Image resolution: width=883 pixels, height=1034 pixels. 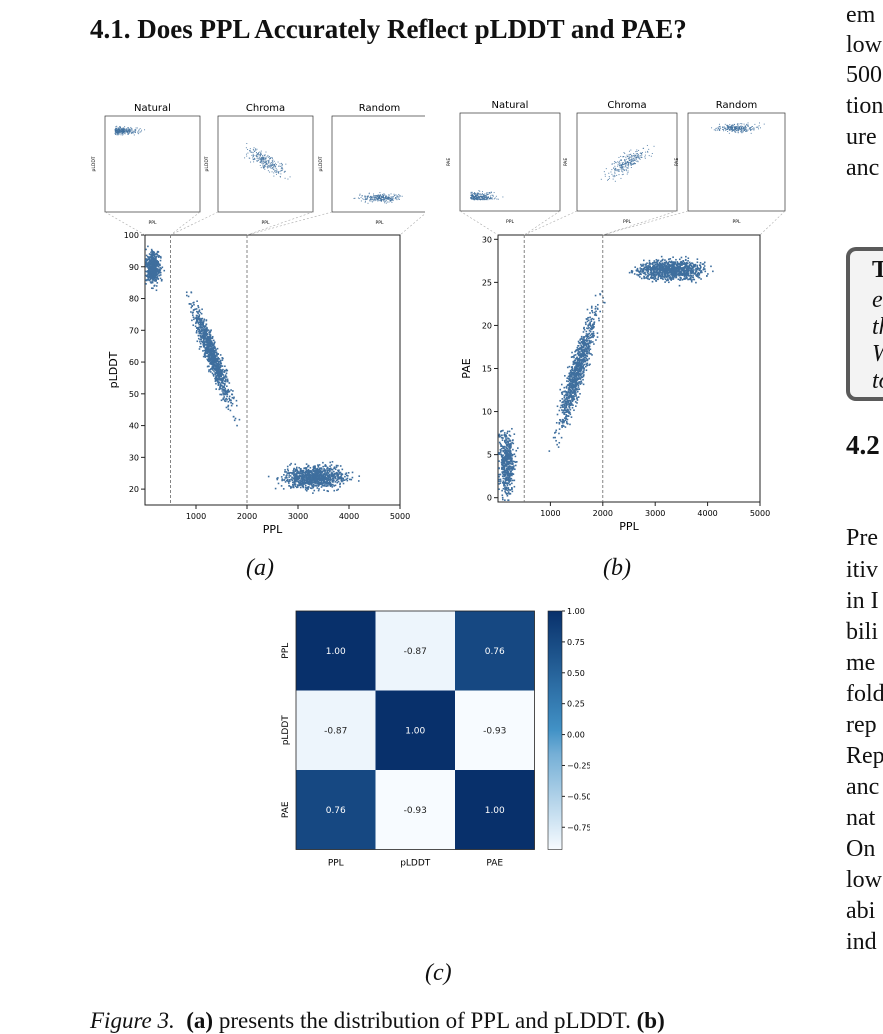 What do you see at coordinates (321, 163) in the screenshot?
I see `inset-y-label: pLDDT` at bounding box center [321, 163].